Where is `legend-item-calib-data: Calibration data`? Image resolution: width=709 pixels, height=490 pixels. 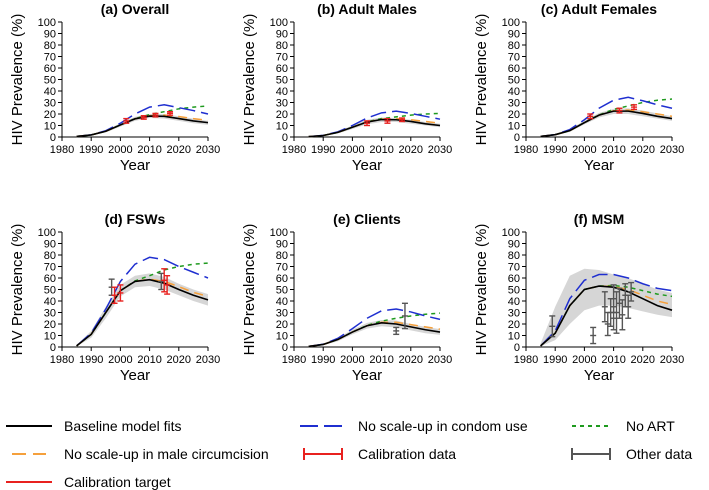 legend-item-calib-data: Calibration data is located at coordinates (378, 454).